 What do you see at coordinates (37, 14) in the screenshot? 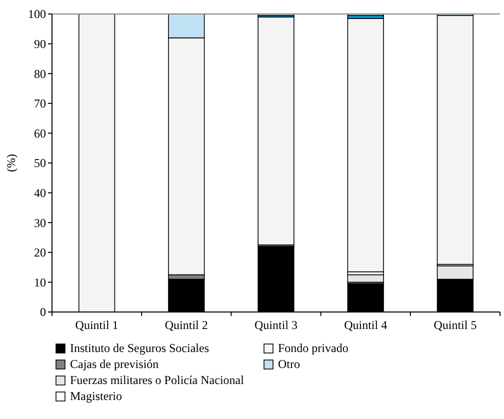
I see `y-tick-label: 100` at bounding box center [37, 14].